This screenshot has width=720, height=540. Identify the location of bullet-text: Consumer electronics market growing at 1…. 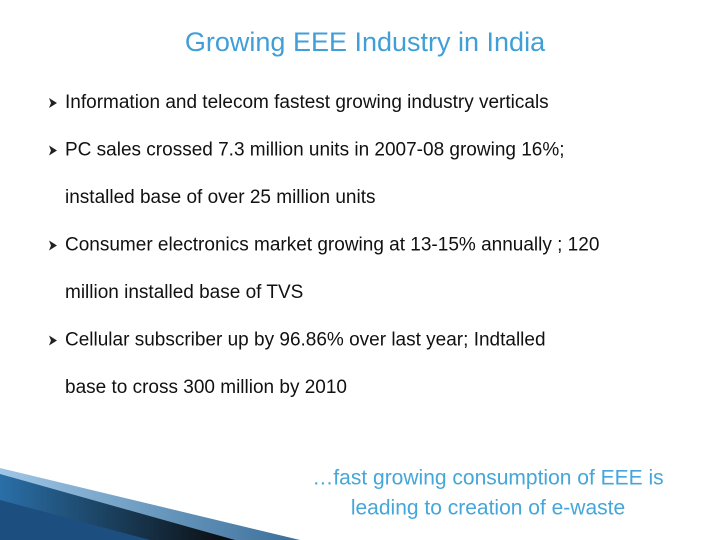
(332, 245).